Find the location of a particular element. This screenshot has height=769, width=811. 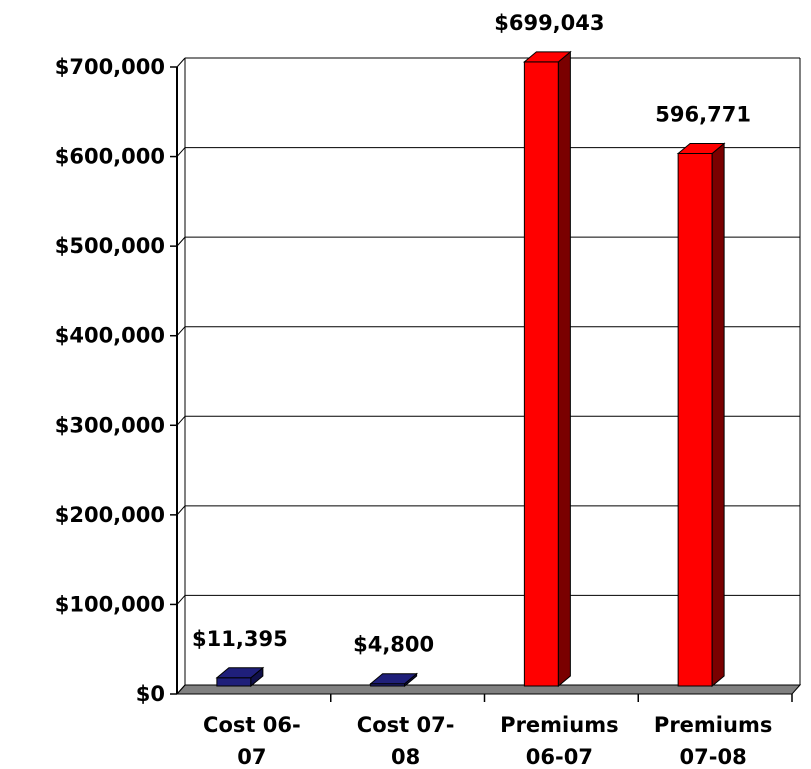

y-tick-label: $400,000 is located at coordinates (110, 336).